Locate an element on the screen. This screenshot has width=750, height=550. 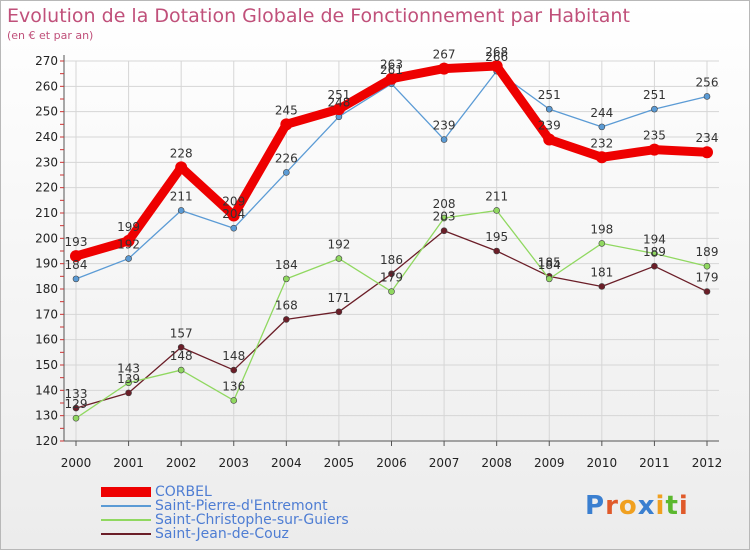
x-tick-label-2002: 2002 is located at coordinates (181, 463).